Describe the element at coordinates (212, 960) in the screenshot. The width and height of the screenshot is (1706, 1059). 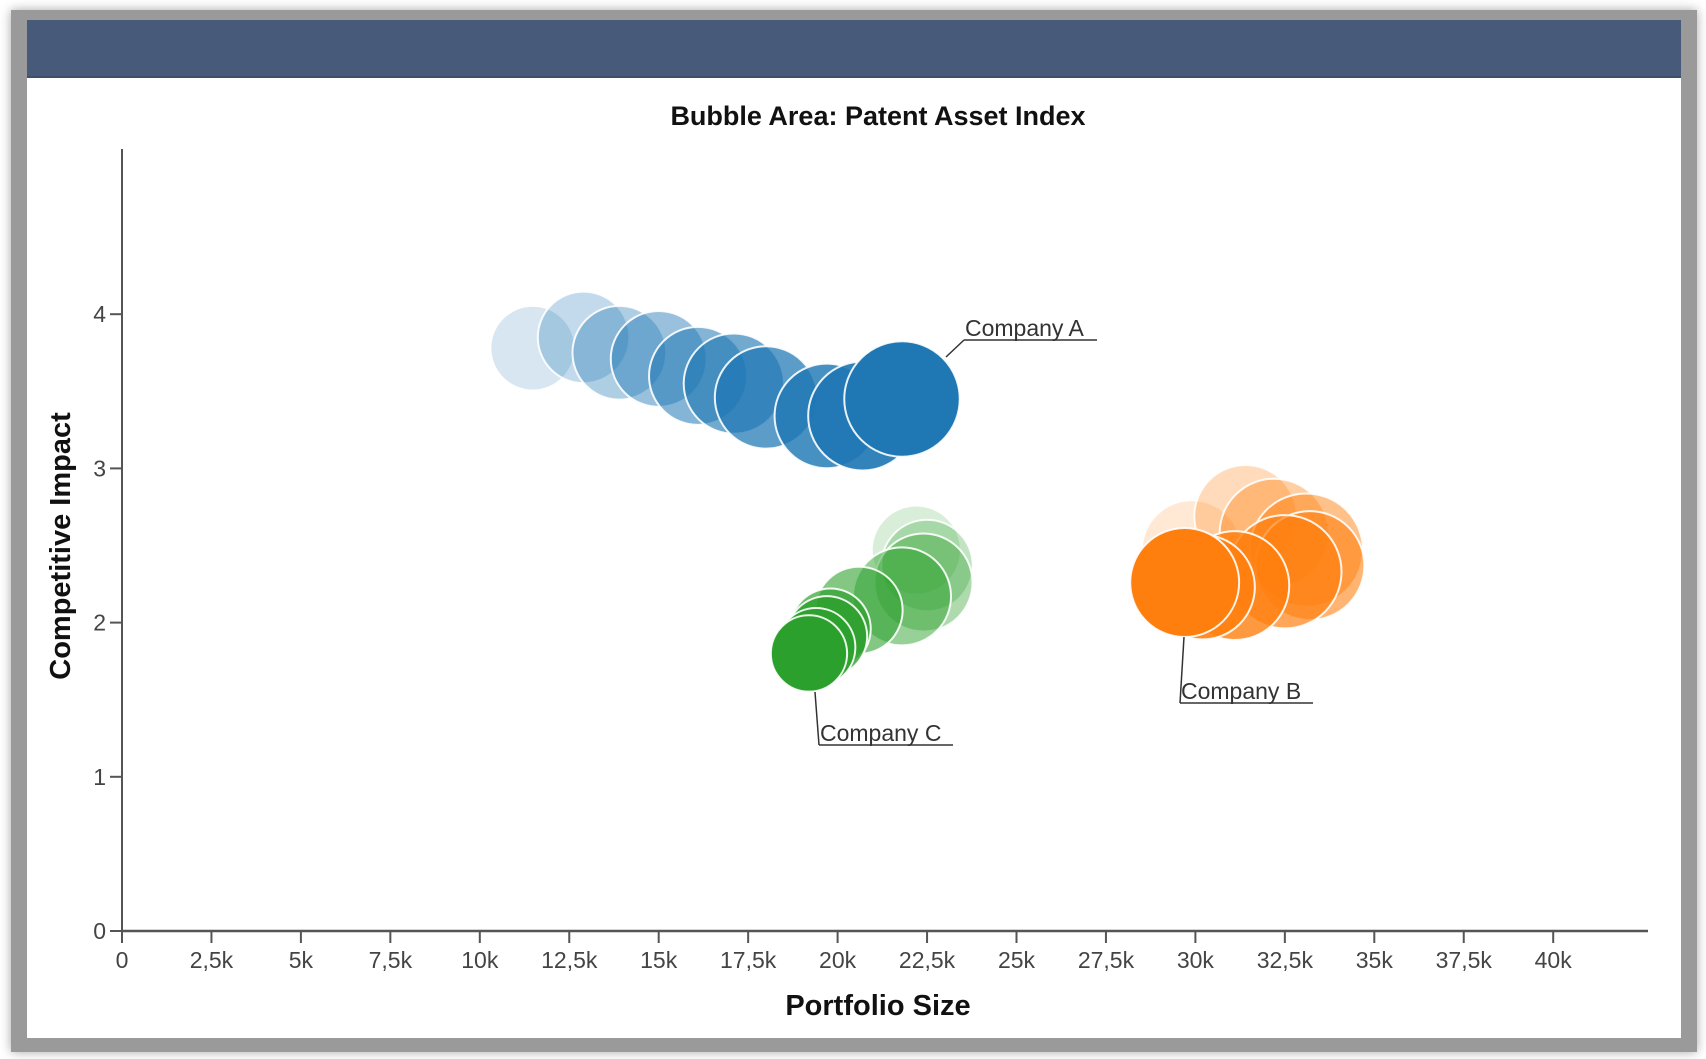
I see `x-tick-label: 2,5k` at that location.